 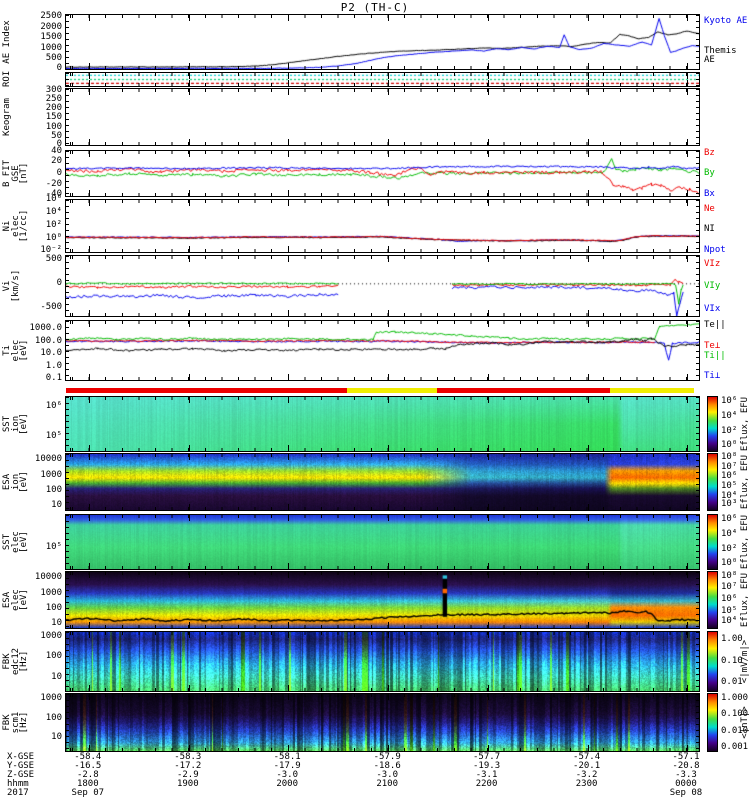 I want to click on fbk_scm-canvas, so click(x=382, y=722).